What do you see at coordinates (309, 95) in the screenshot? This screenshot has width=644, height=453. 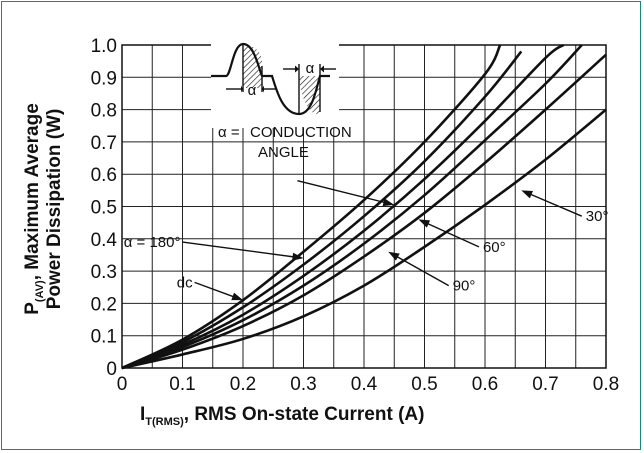 I see `waveform-hatch-negative` at bounding box center [309, 95].